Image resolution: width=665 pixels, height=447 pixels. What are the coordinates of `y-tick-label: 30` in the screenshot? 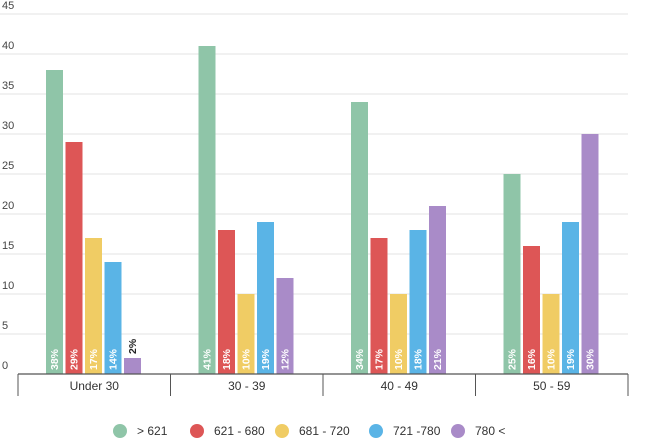 It's located at (8, 126).